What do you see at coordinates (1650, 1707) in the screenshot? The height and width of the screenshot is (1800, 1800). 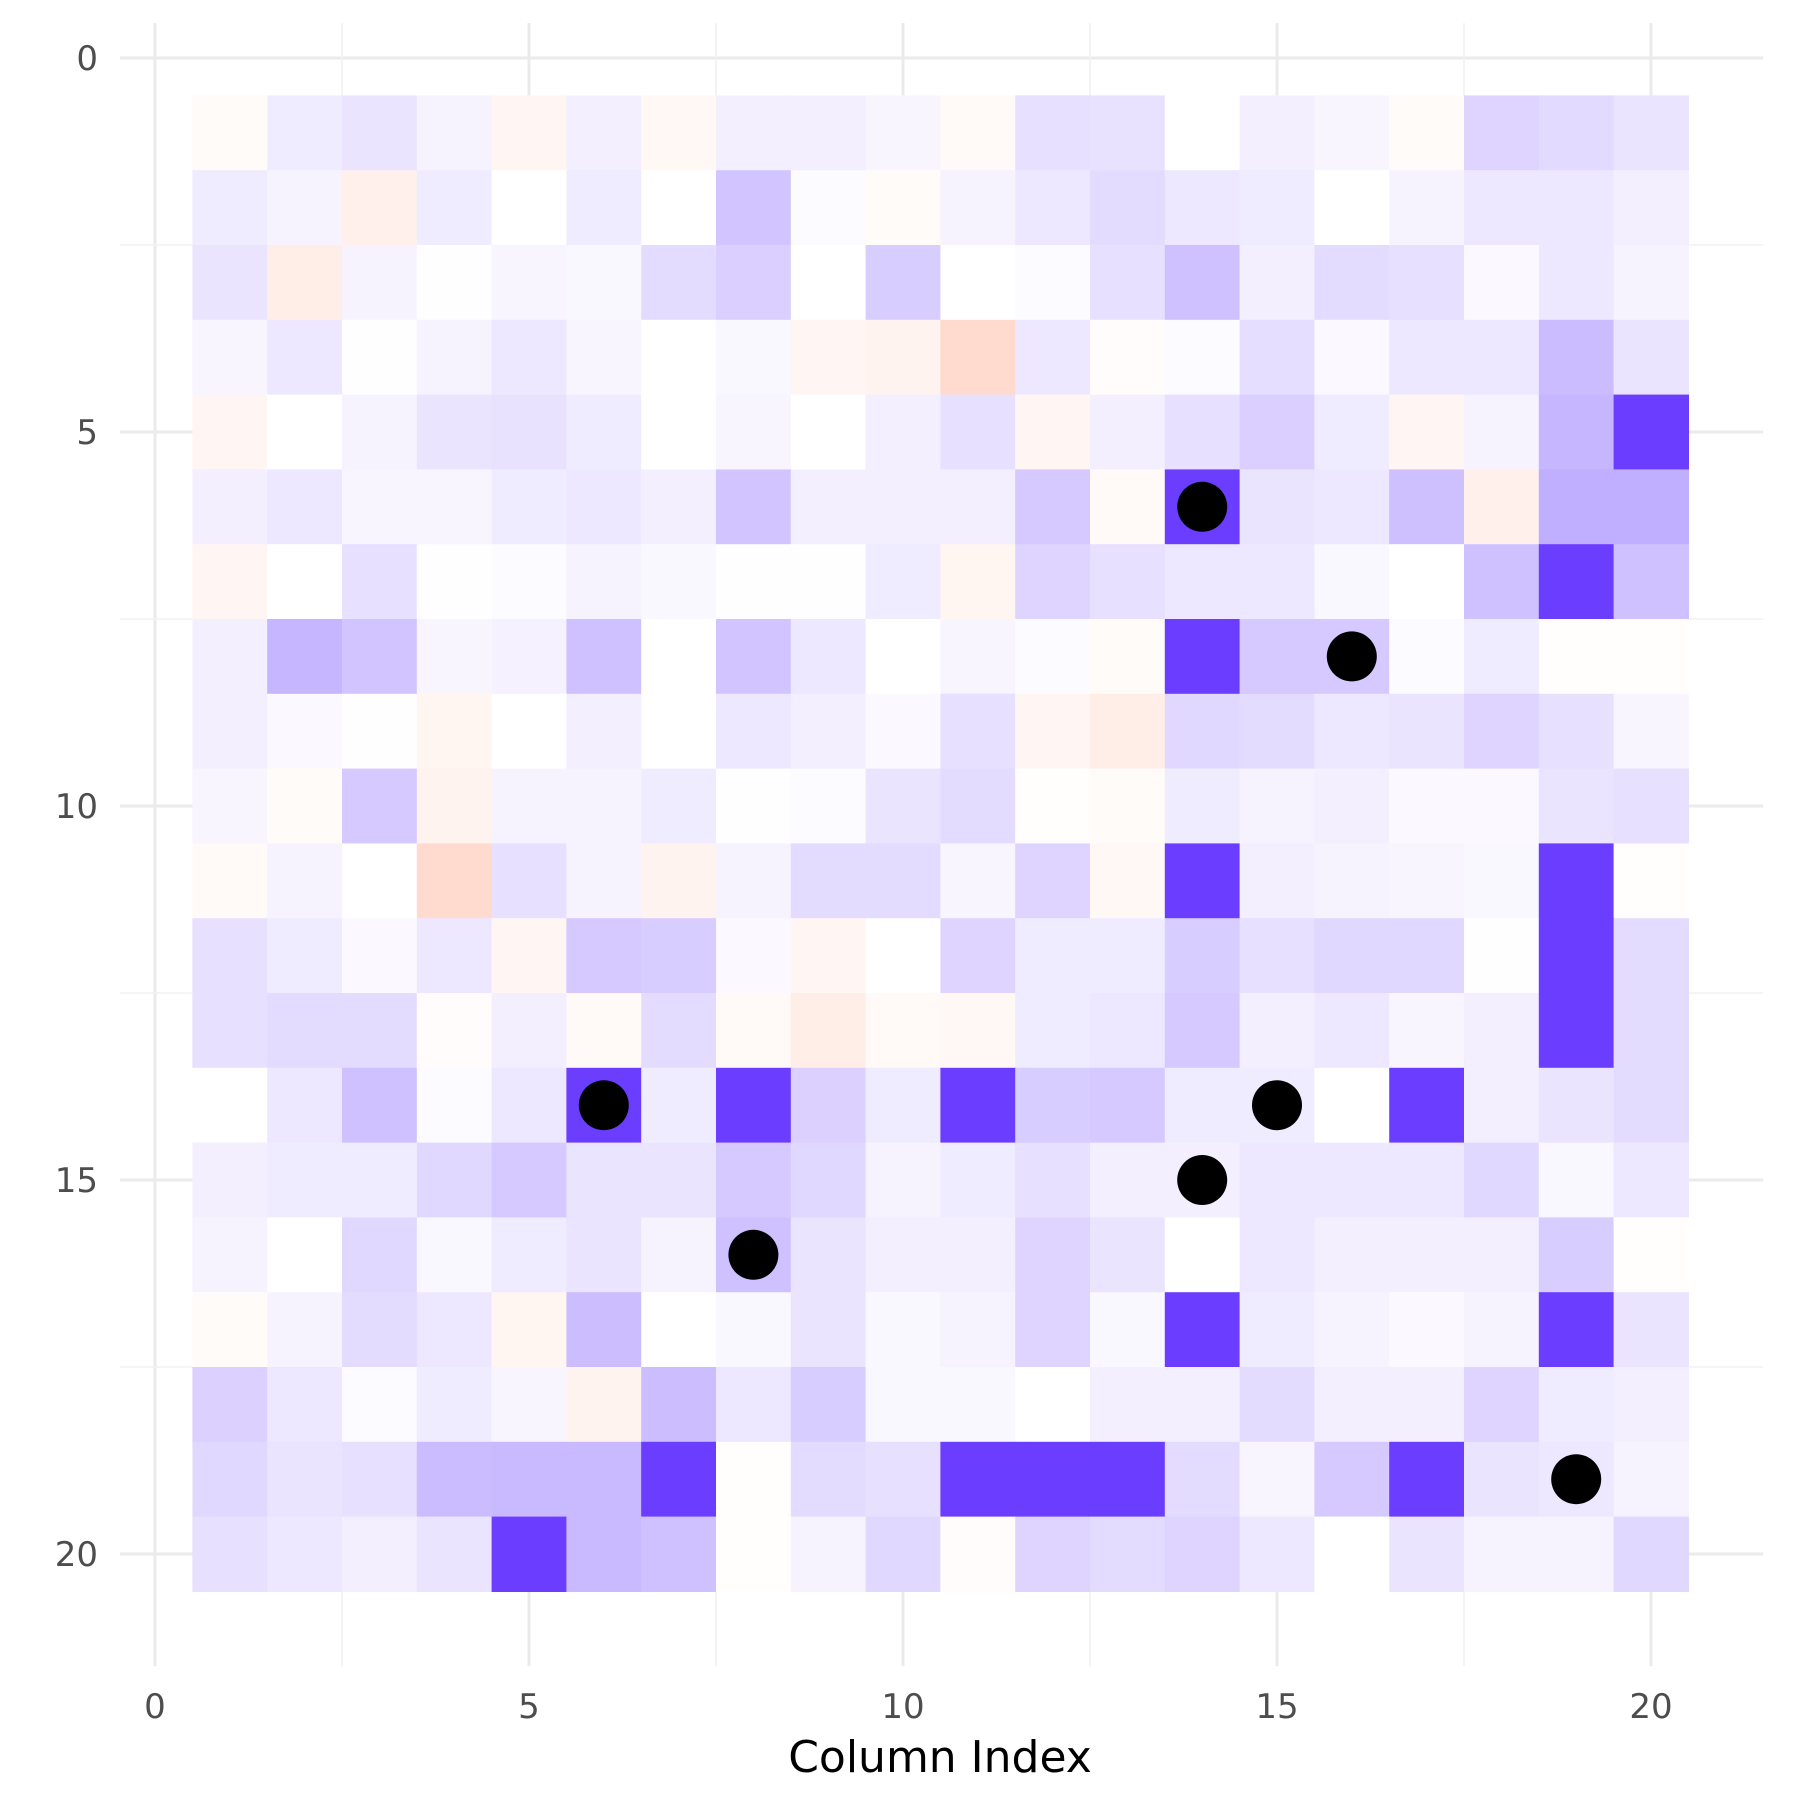 I see `x-tick-label: 20` at bounding box center [1650, 1707].